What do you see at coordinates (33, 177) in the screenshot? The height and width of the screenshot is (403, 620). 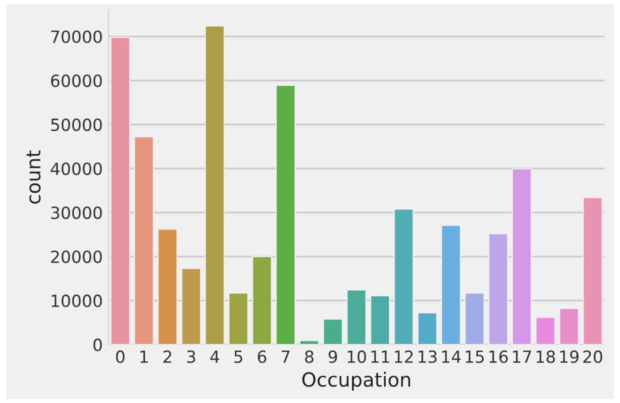 I see `y-axis-title: count` at bounding box center [33, 177].